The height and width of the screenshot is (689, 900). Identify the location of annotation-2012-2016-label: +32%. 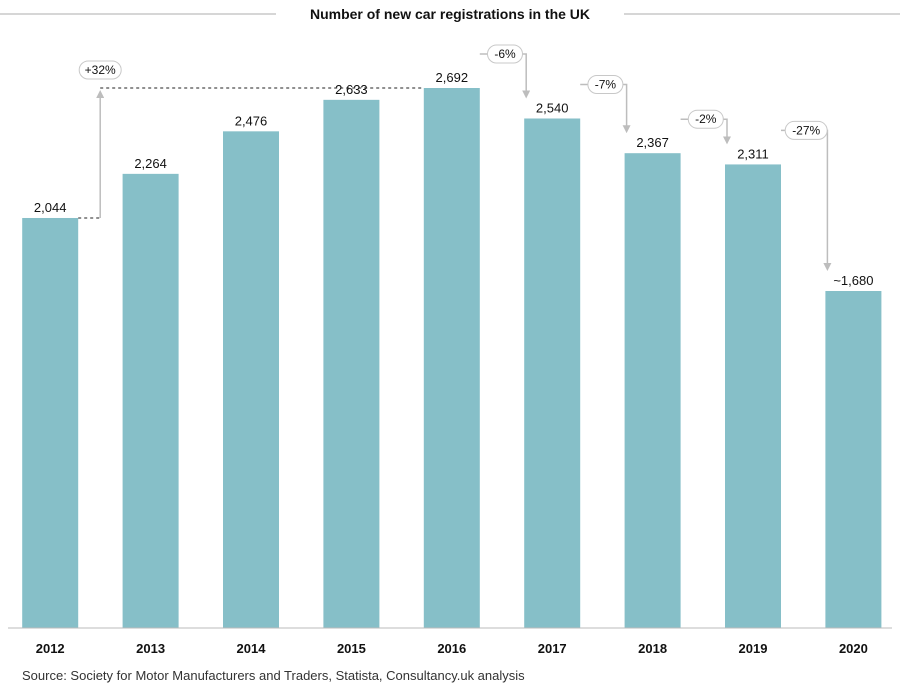
(100, 70).